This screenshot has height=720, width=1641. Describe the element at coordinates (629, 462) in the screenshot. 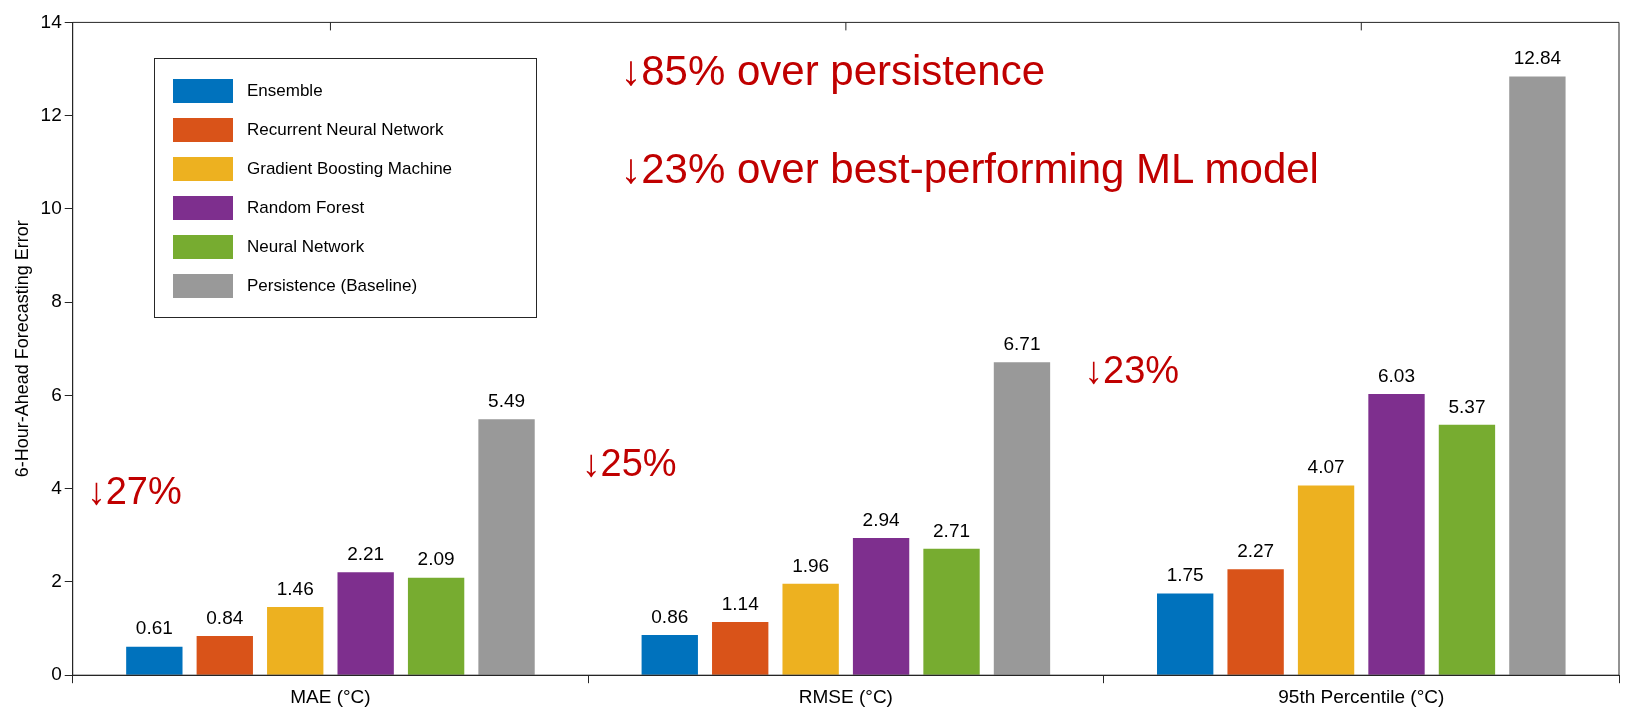

I see `annotation: ↓25%` at that location.